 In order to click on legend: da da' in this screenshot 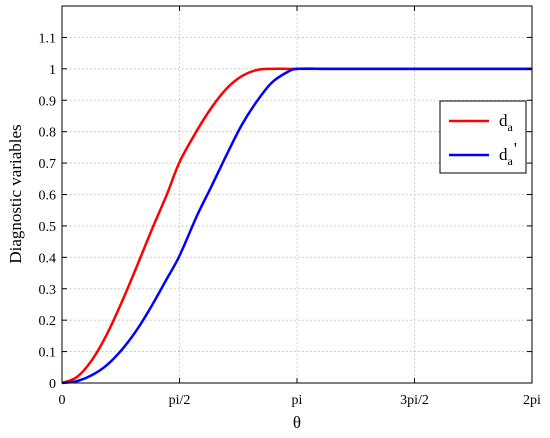, I will do `click(483, 137)`.